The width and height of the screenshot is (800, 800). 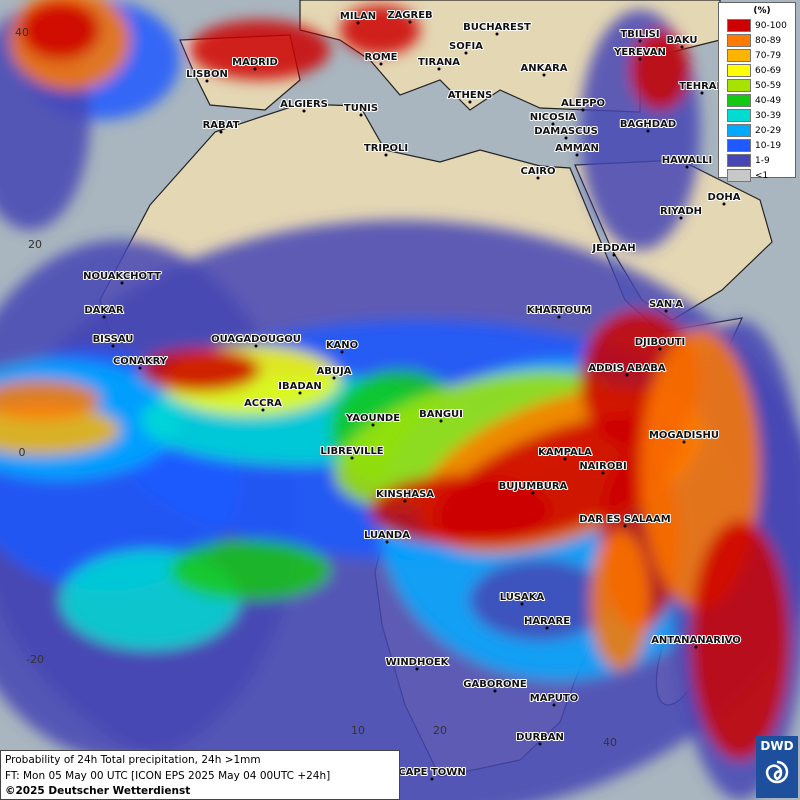 What do you see at coordinates (687, 160) in the screenshot?
I see `city-label: HAWALLI` at bounding box center [687, 160].